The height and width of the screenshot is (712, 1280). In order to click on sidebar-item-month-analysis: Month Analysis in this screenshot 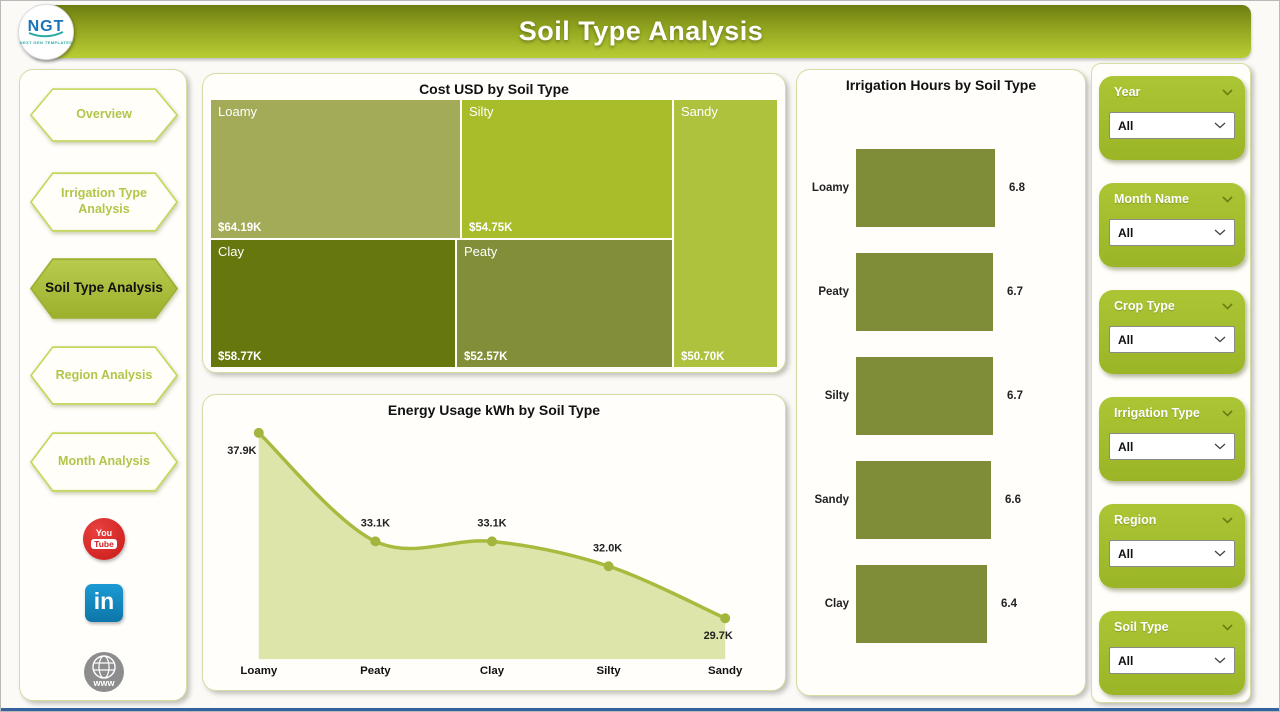, I will do `click(104, 462)`.